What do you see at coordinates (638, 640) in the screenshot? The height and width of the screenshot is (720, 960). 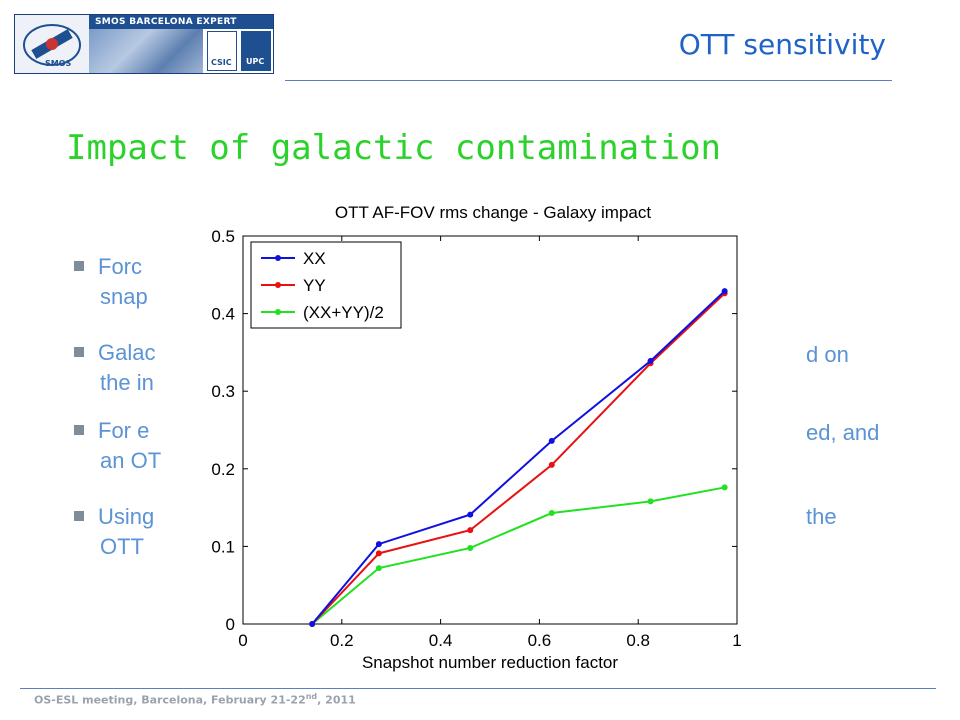 I see `x-tick-label: 0.8` at bounding box center [638, 640].